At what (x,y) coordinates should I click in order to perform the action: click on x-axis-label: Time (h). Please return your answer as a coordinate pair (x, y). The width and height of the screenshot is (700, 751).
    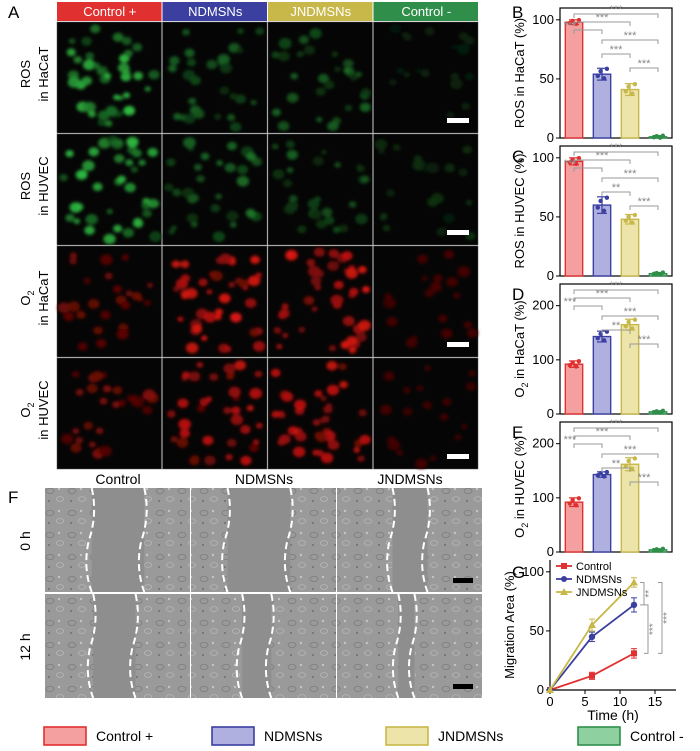
    Looking at the image, I should click on (613, 715).